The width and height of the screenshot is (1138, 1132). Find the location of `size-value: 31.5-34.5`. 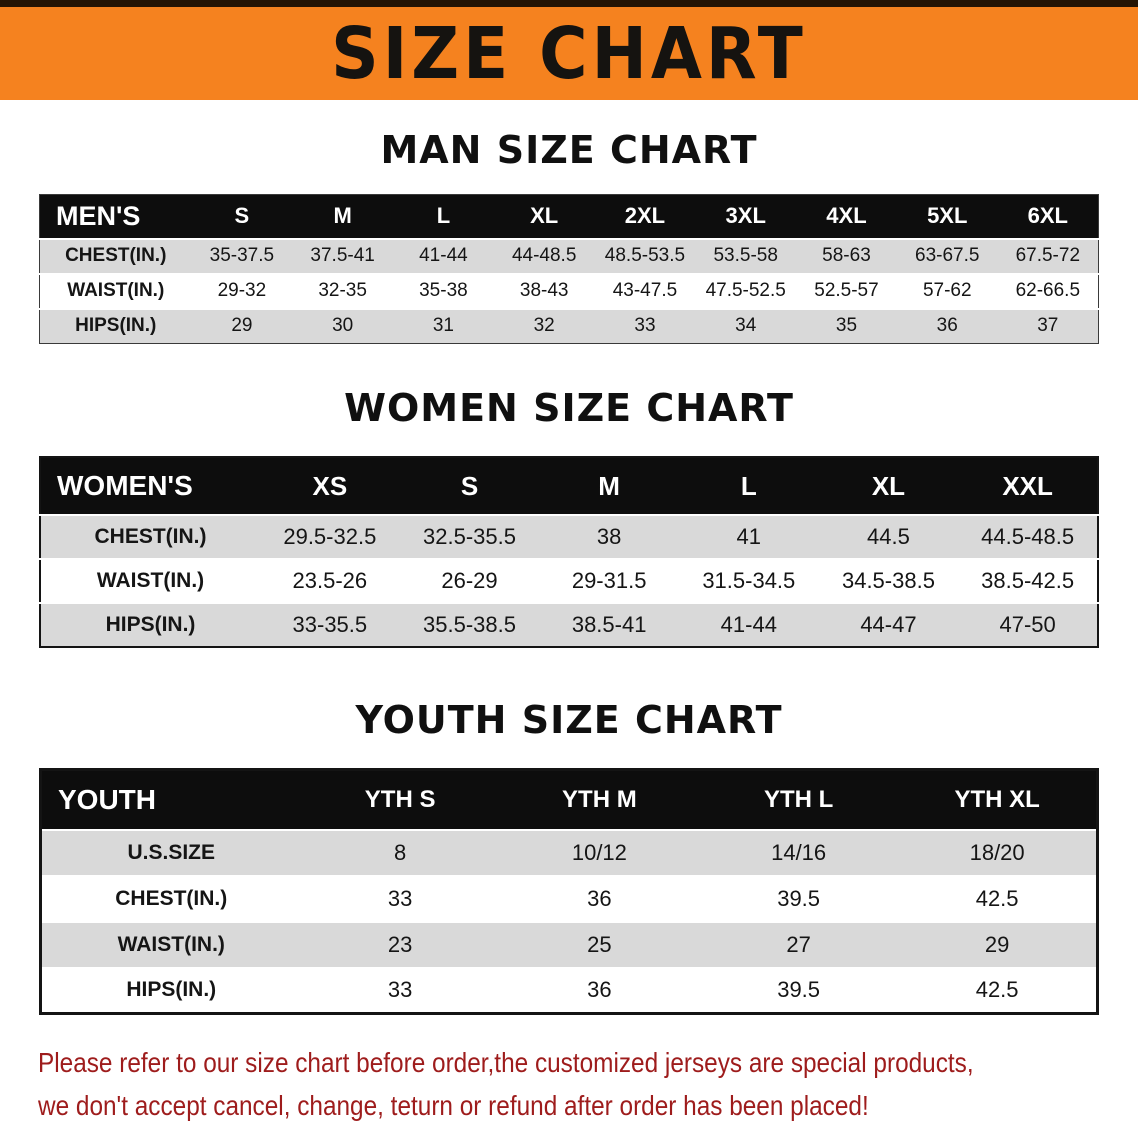

size-value: 31.5-34.5 is located at coordinates (748, 580).